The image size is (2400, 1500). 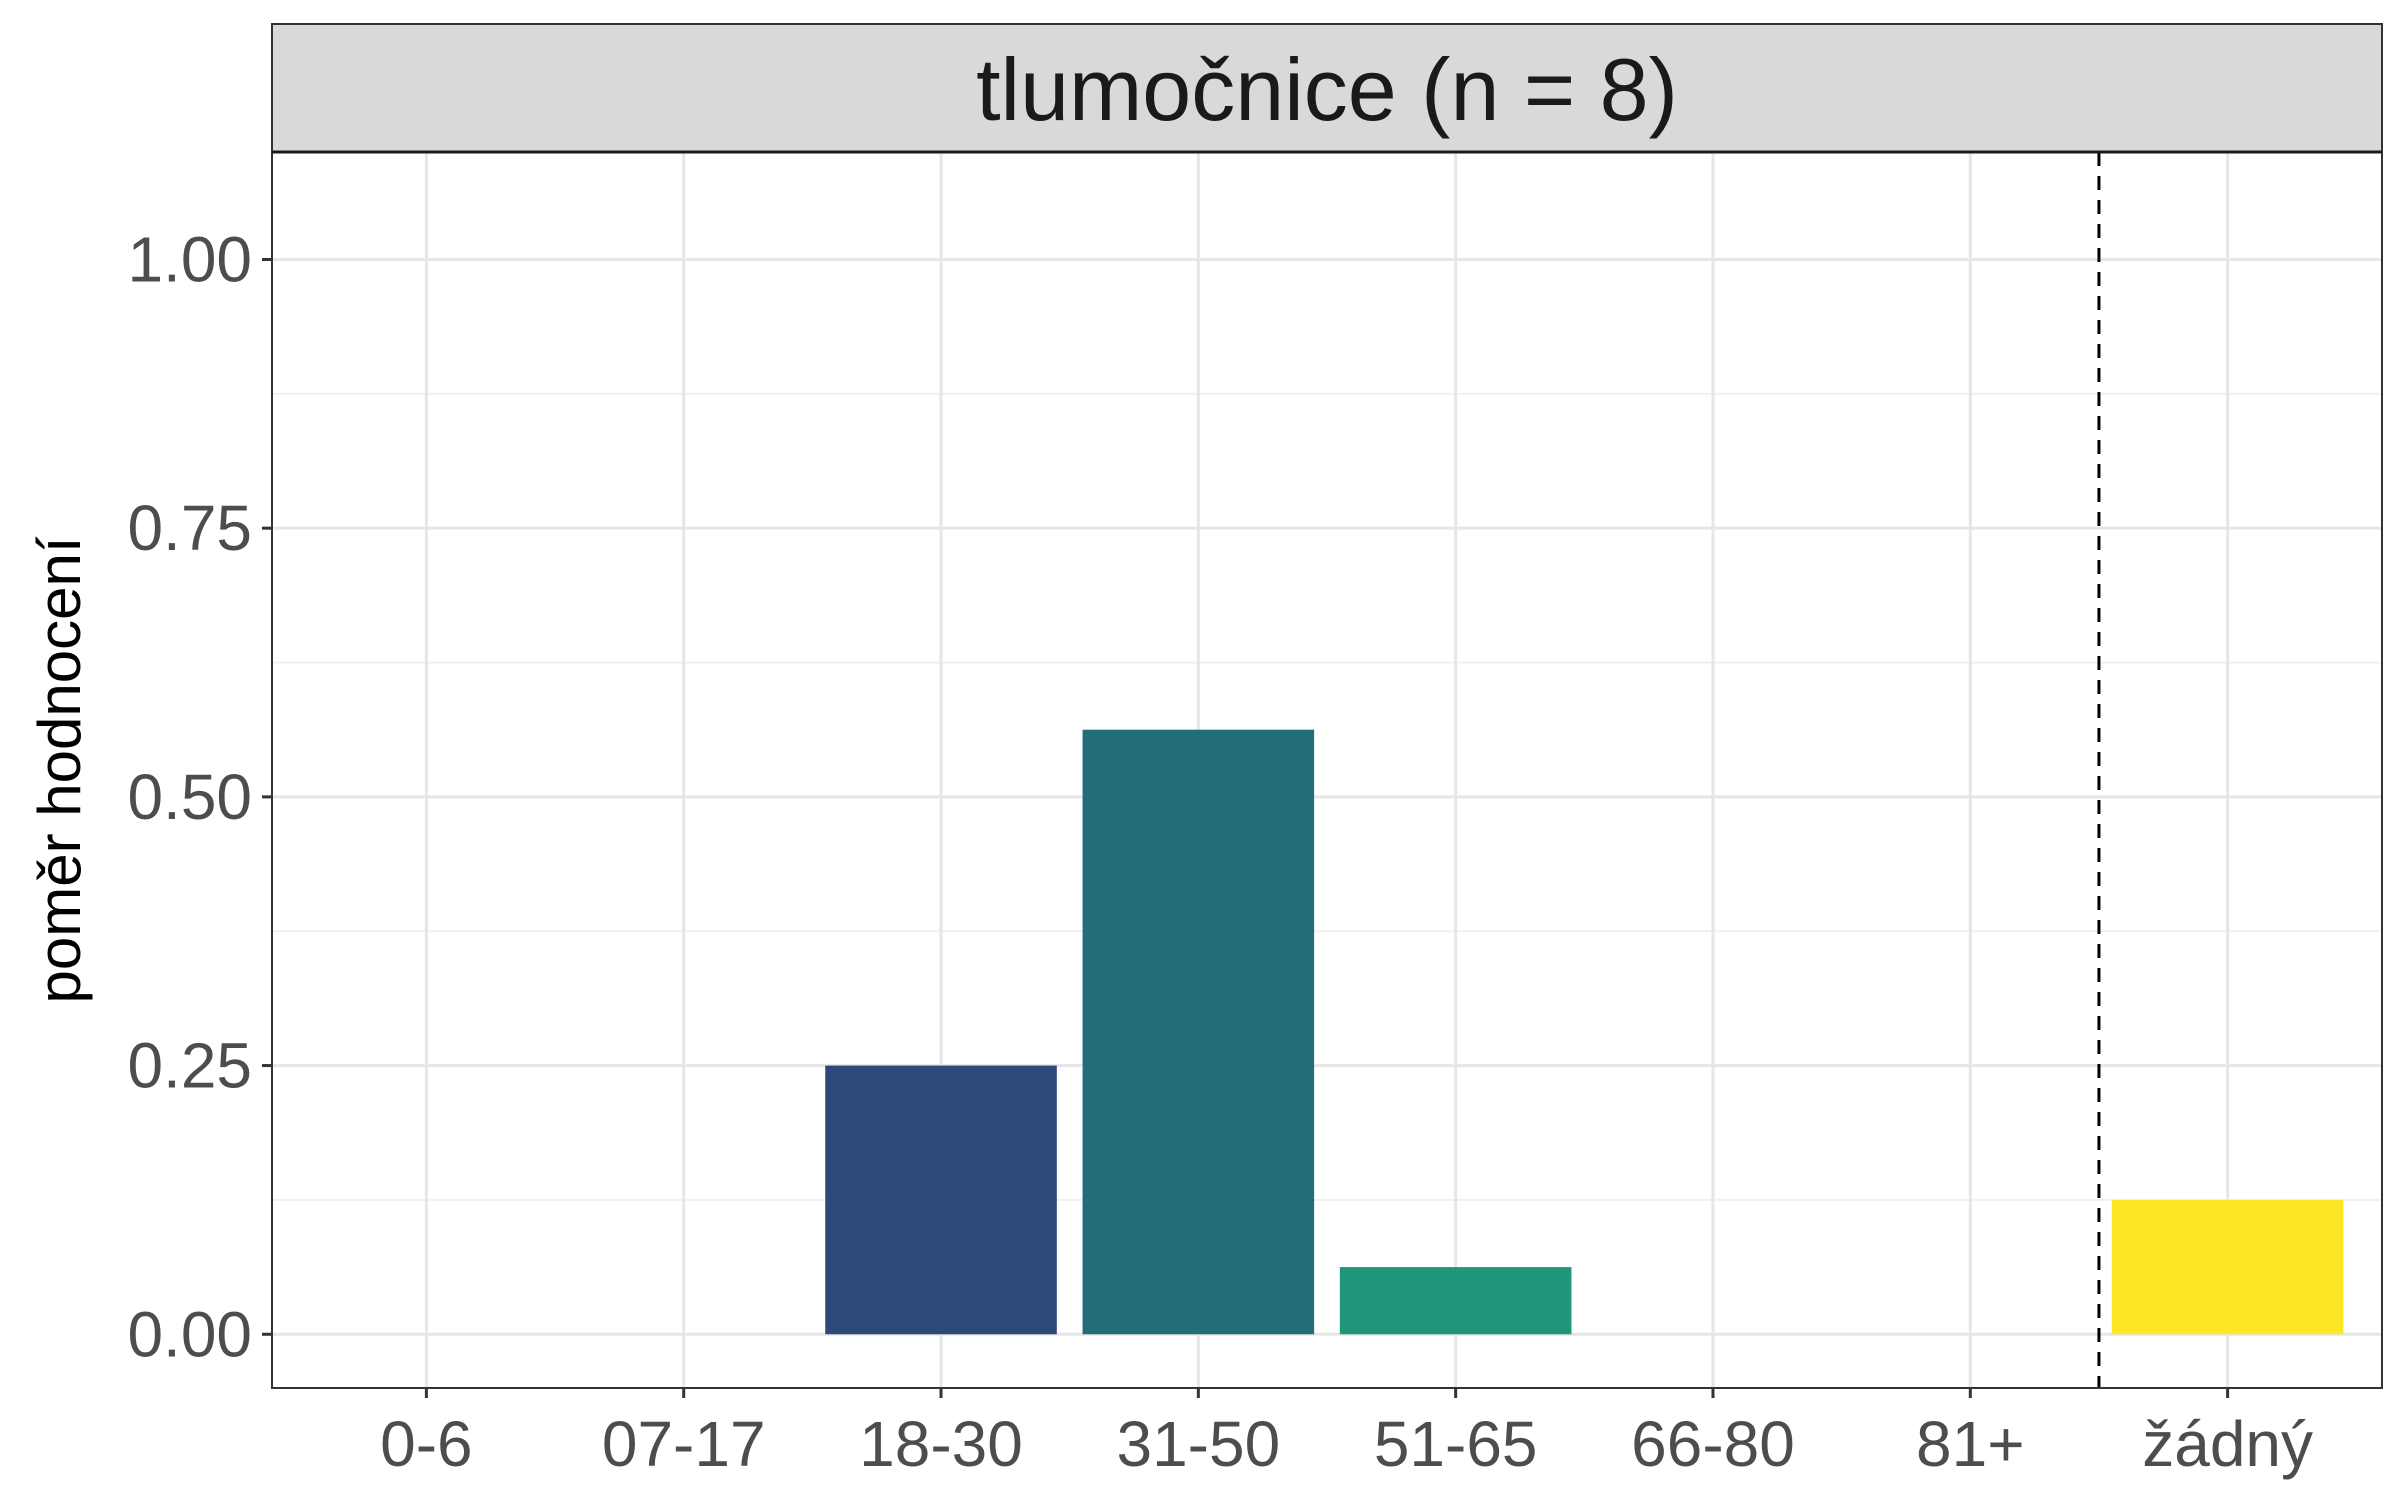 What do you see at coordinates (684, 1444) in the screenshot?
I see `x-tick-label: 07-17` at bounding box center [684, 1444].